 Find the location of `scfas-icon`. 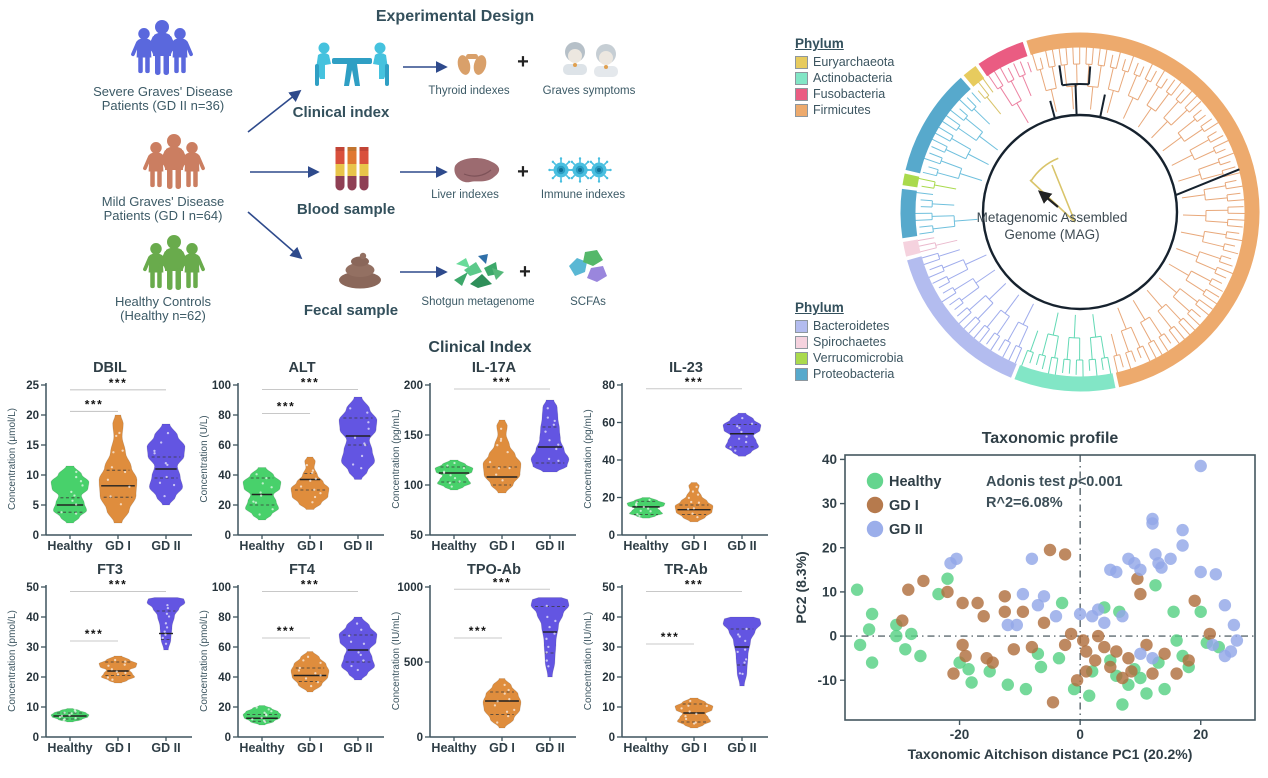

scfas-icon is located at coordinates (588, 266).